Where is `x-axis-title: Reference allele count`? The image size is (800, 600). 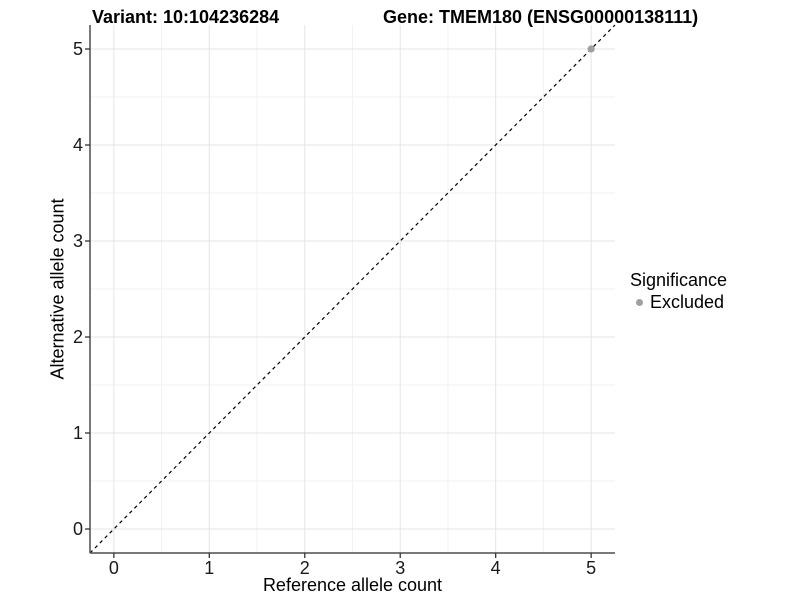
x-axis-title: Reference allele count is located at coordinates (352, 585).